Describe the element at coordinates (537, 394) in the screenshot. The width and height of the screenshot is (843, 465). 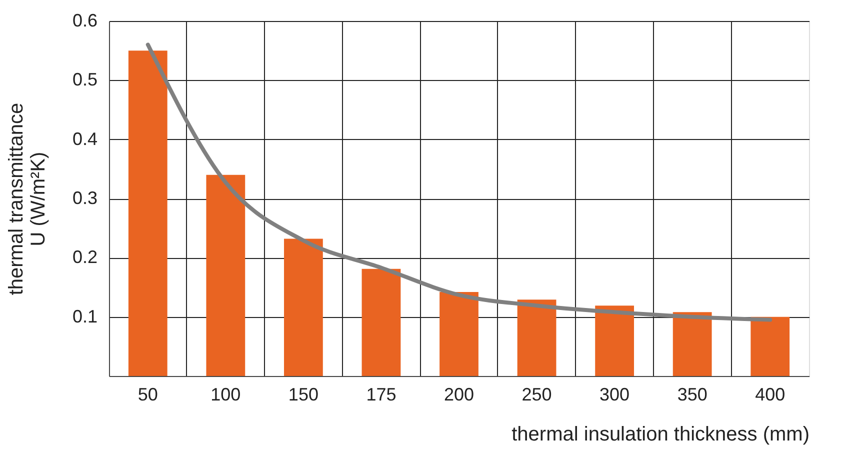
I see `x-tick-label: 250` at that location.